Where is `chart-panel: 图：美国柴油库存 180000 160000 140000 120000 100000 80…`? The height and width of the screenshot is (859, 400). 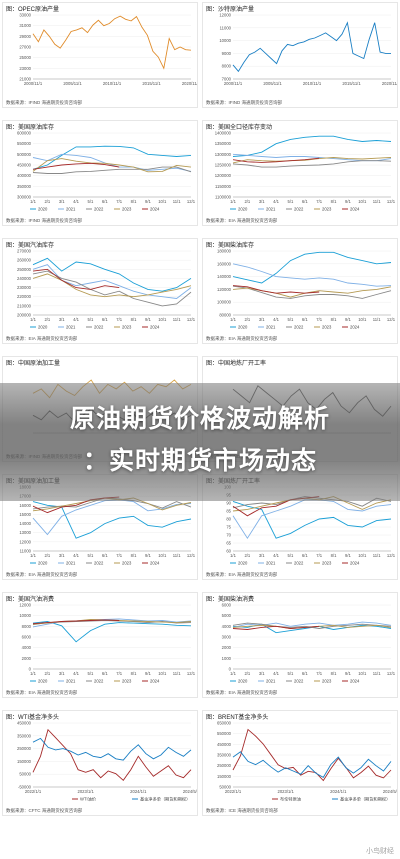
chart-panel: 图：美国柴油库存 180000 160000 140000 120000 100000 80… is located at coordinates (300, 291).